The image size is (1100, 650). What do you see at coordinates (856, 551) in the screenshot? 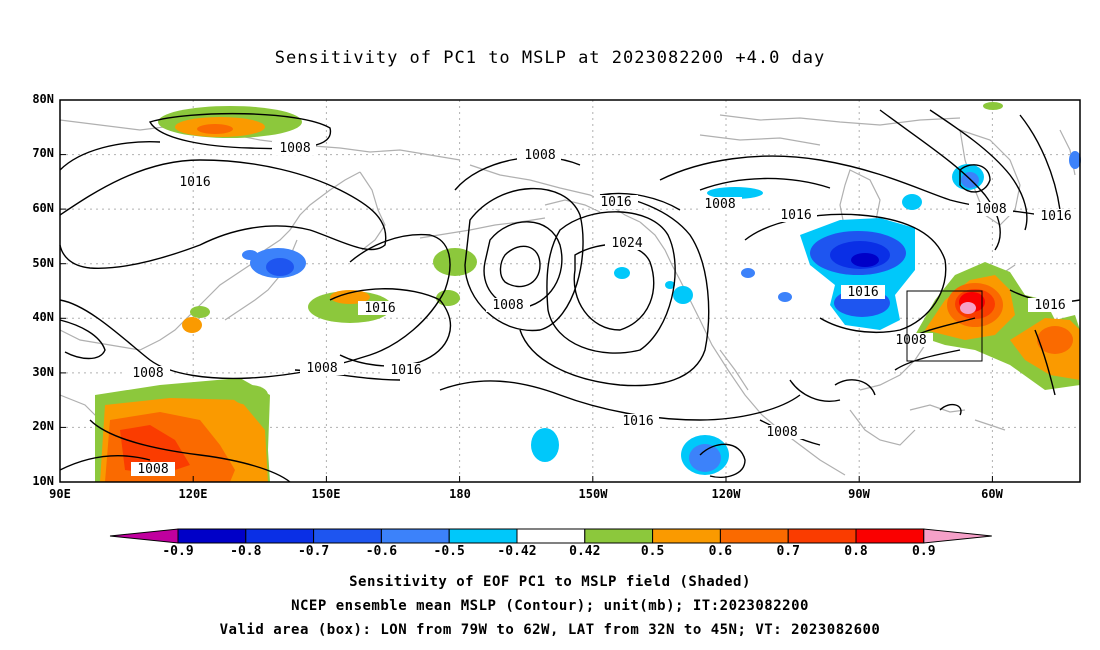
I see `colorbar-tick-label: 0.8` at bounding box center [856, 551].